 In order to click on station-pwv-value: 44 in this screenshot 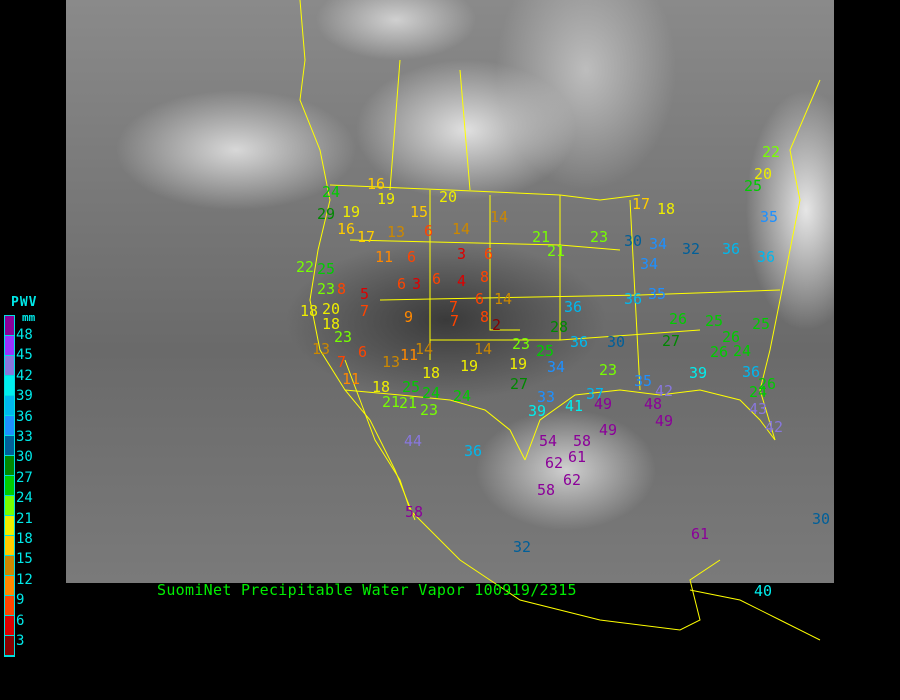, I will do `click(413, 441)`.